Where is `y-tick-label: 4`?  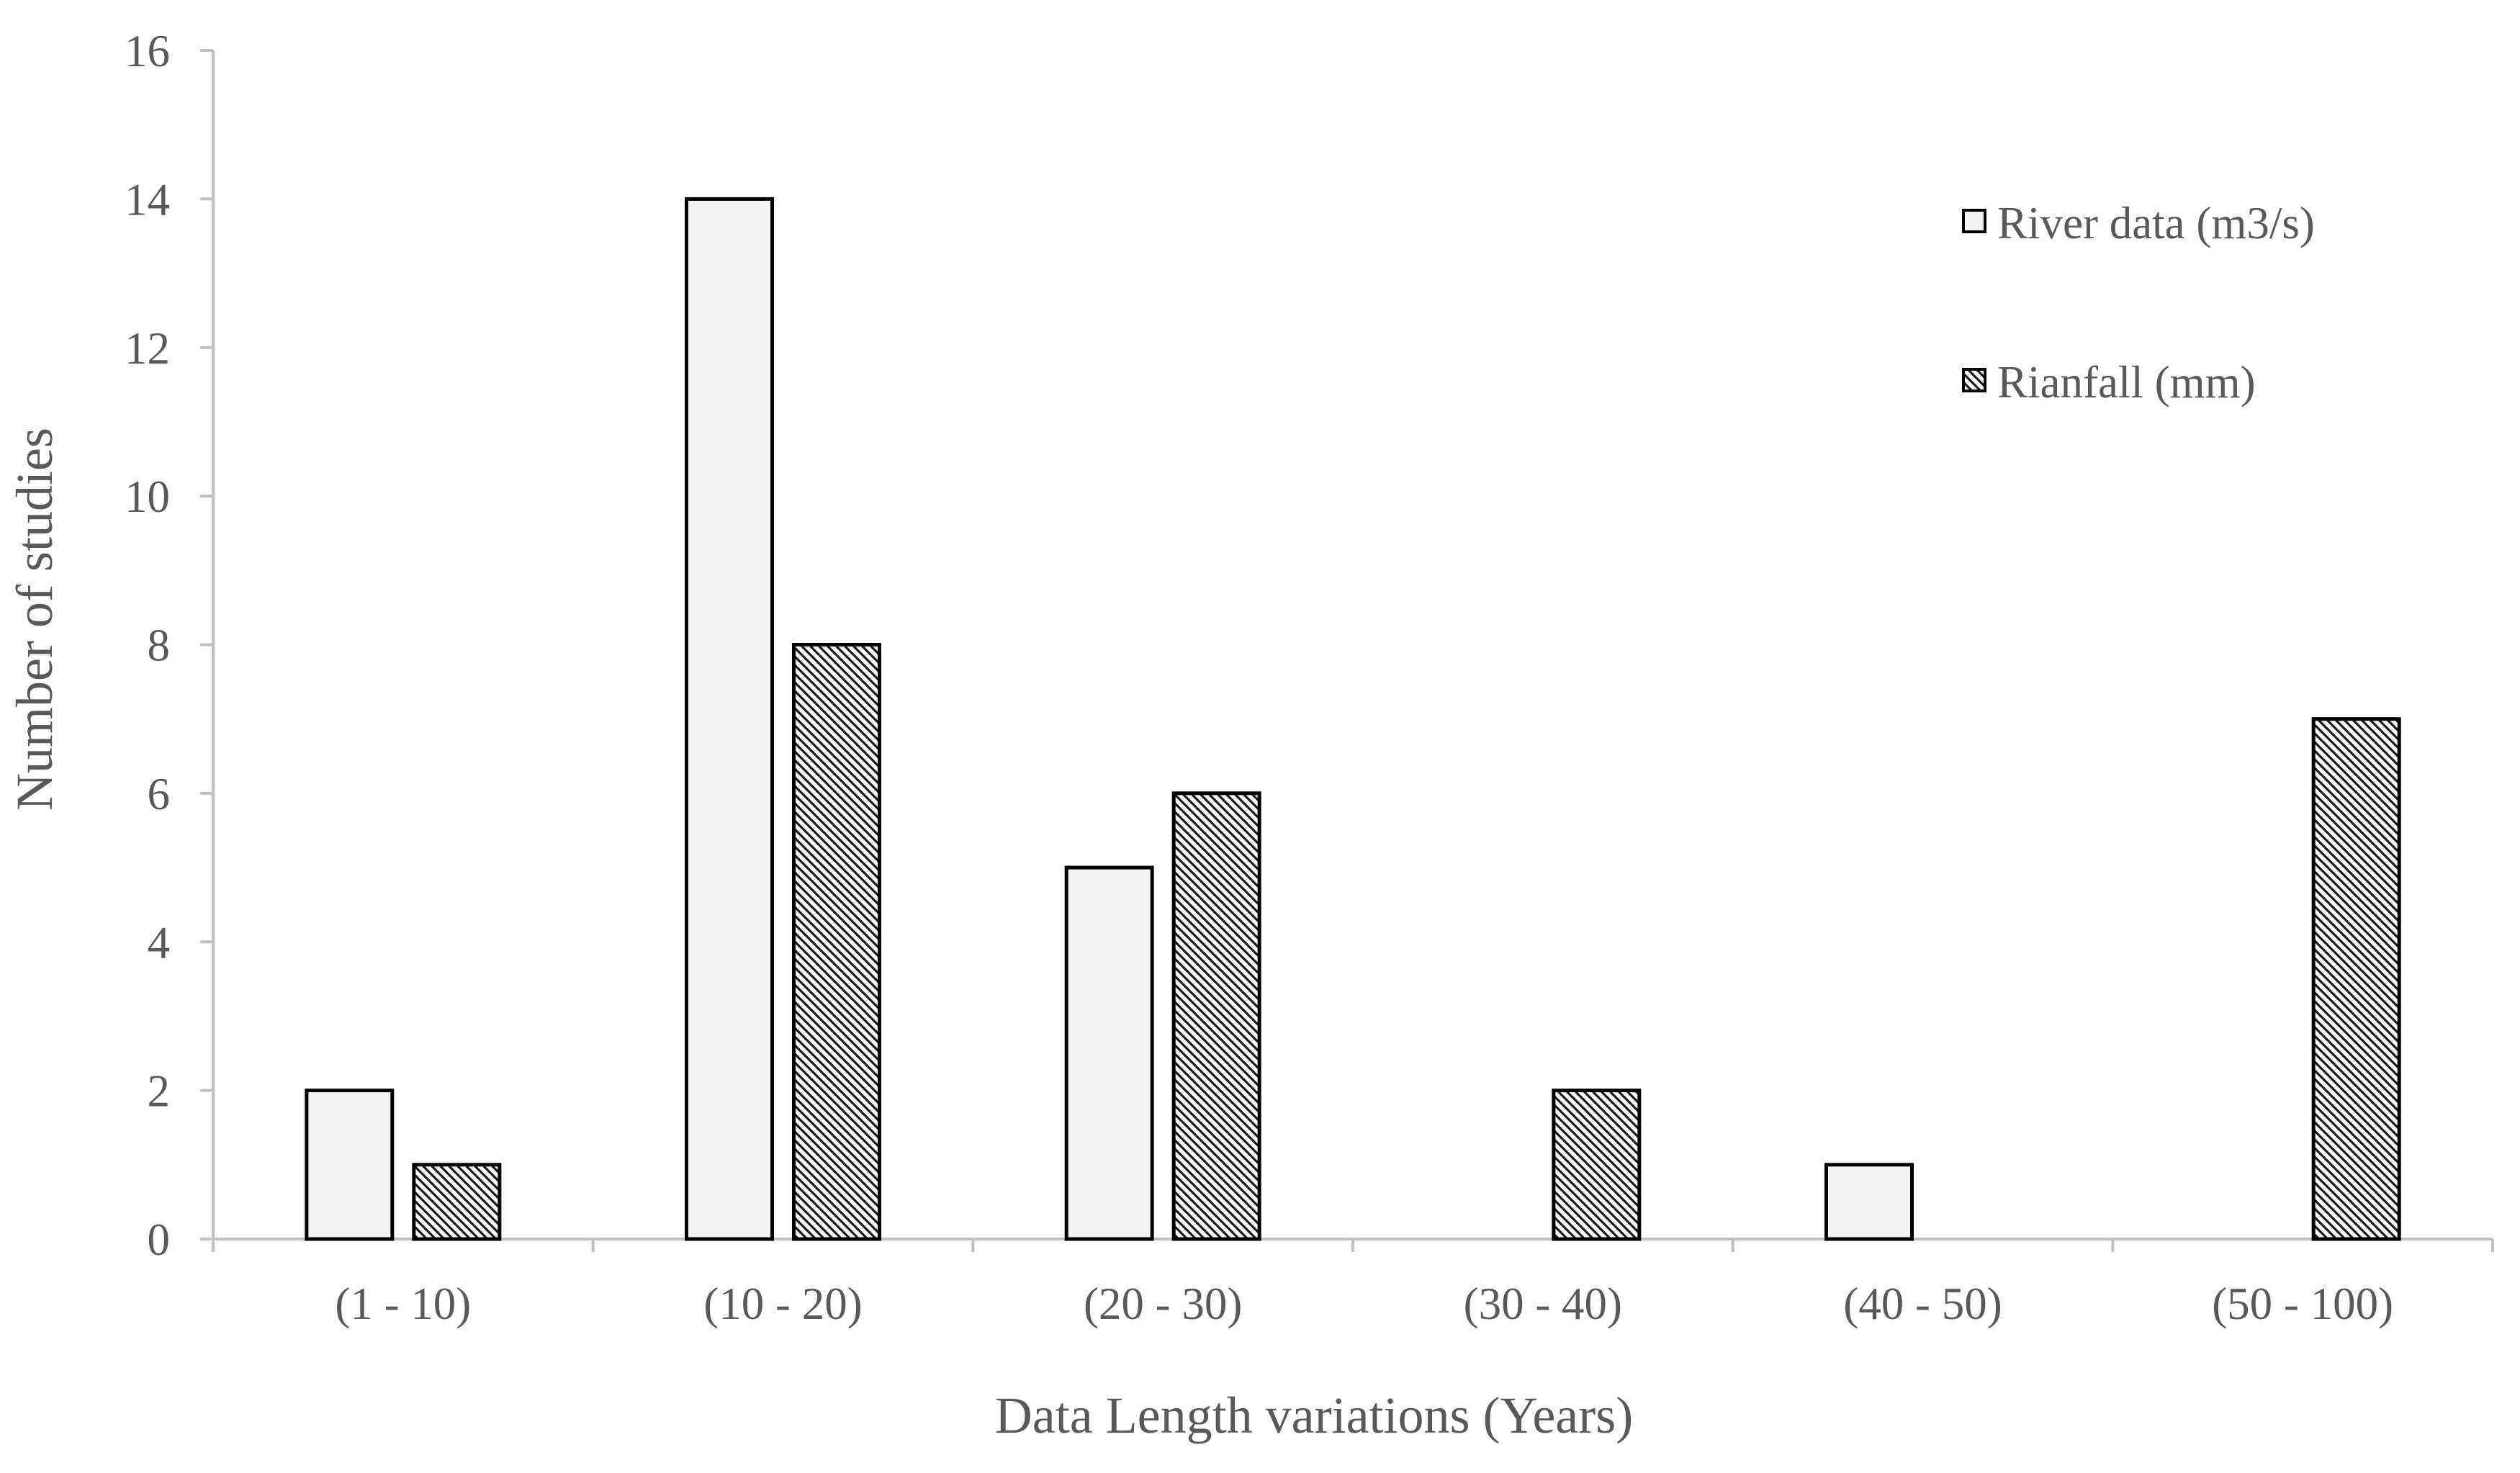 y-tick-label: 4 is located at coordinates (159, 942).